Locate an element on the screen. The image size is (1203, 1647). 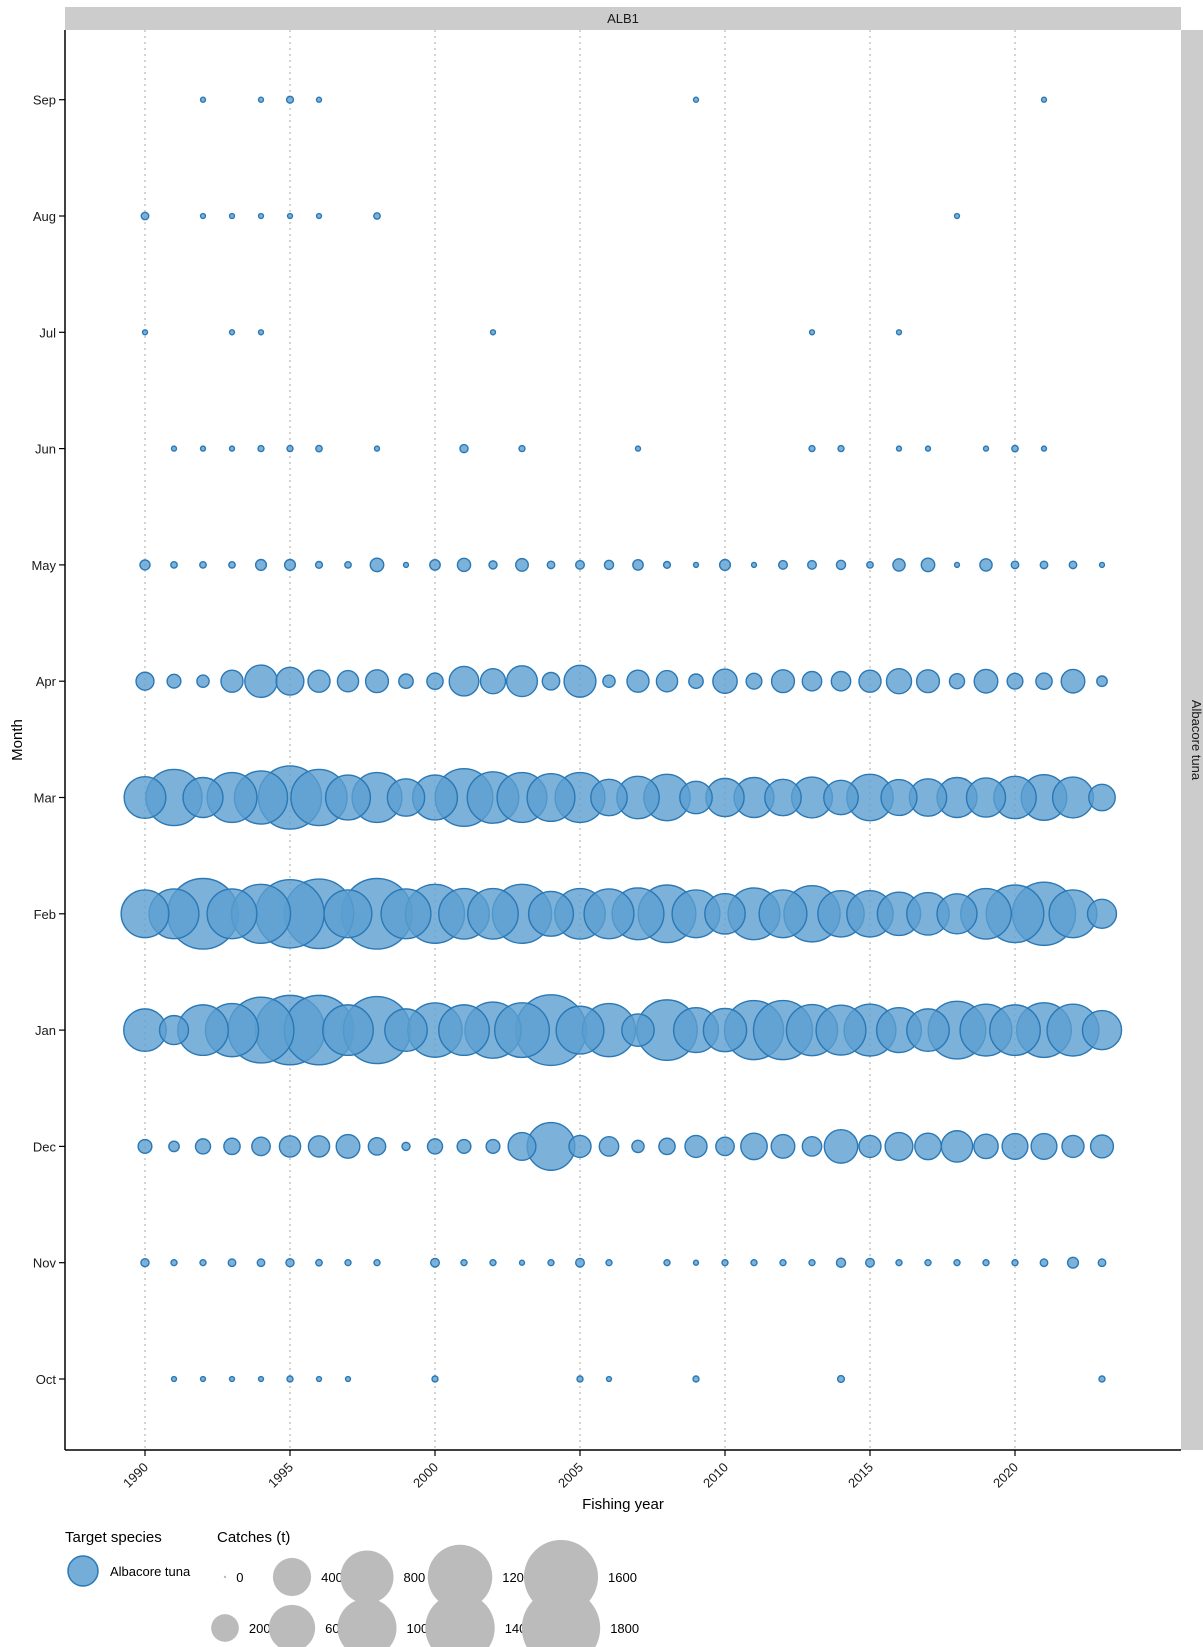
legend-size-label: 1600 is located at coordinates (622, 1577).